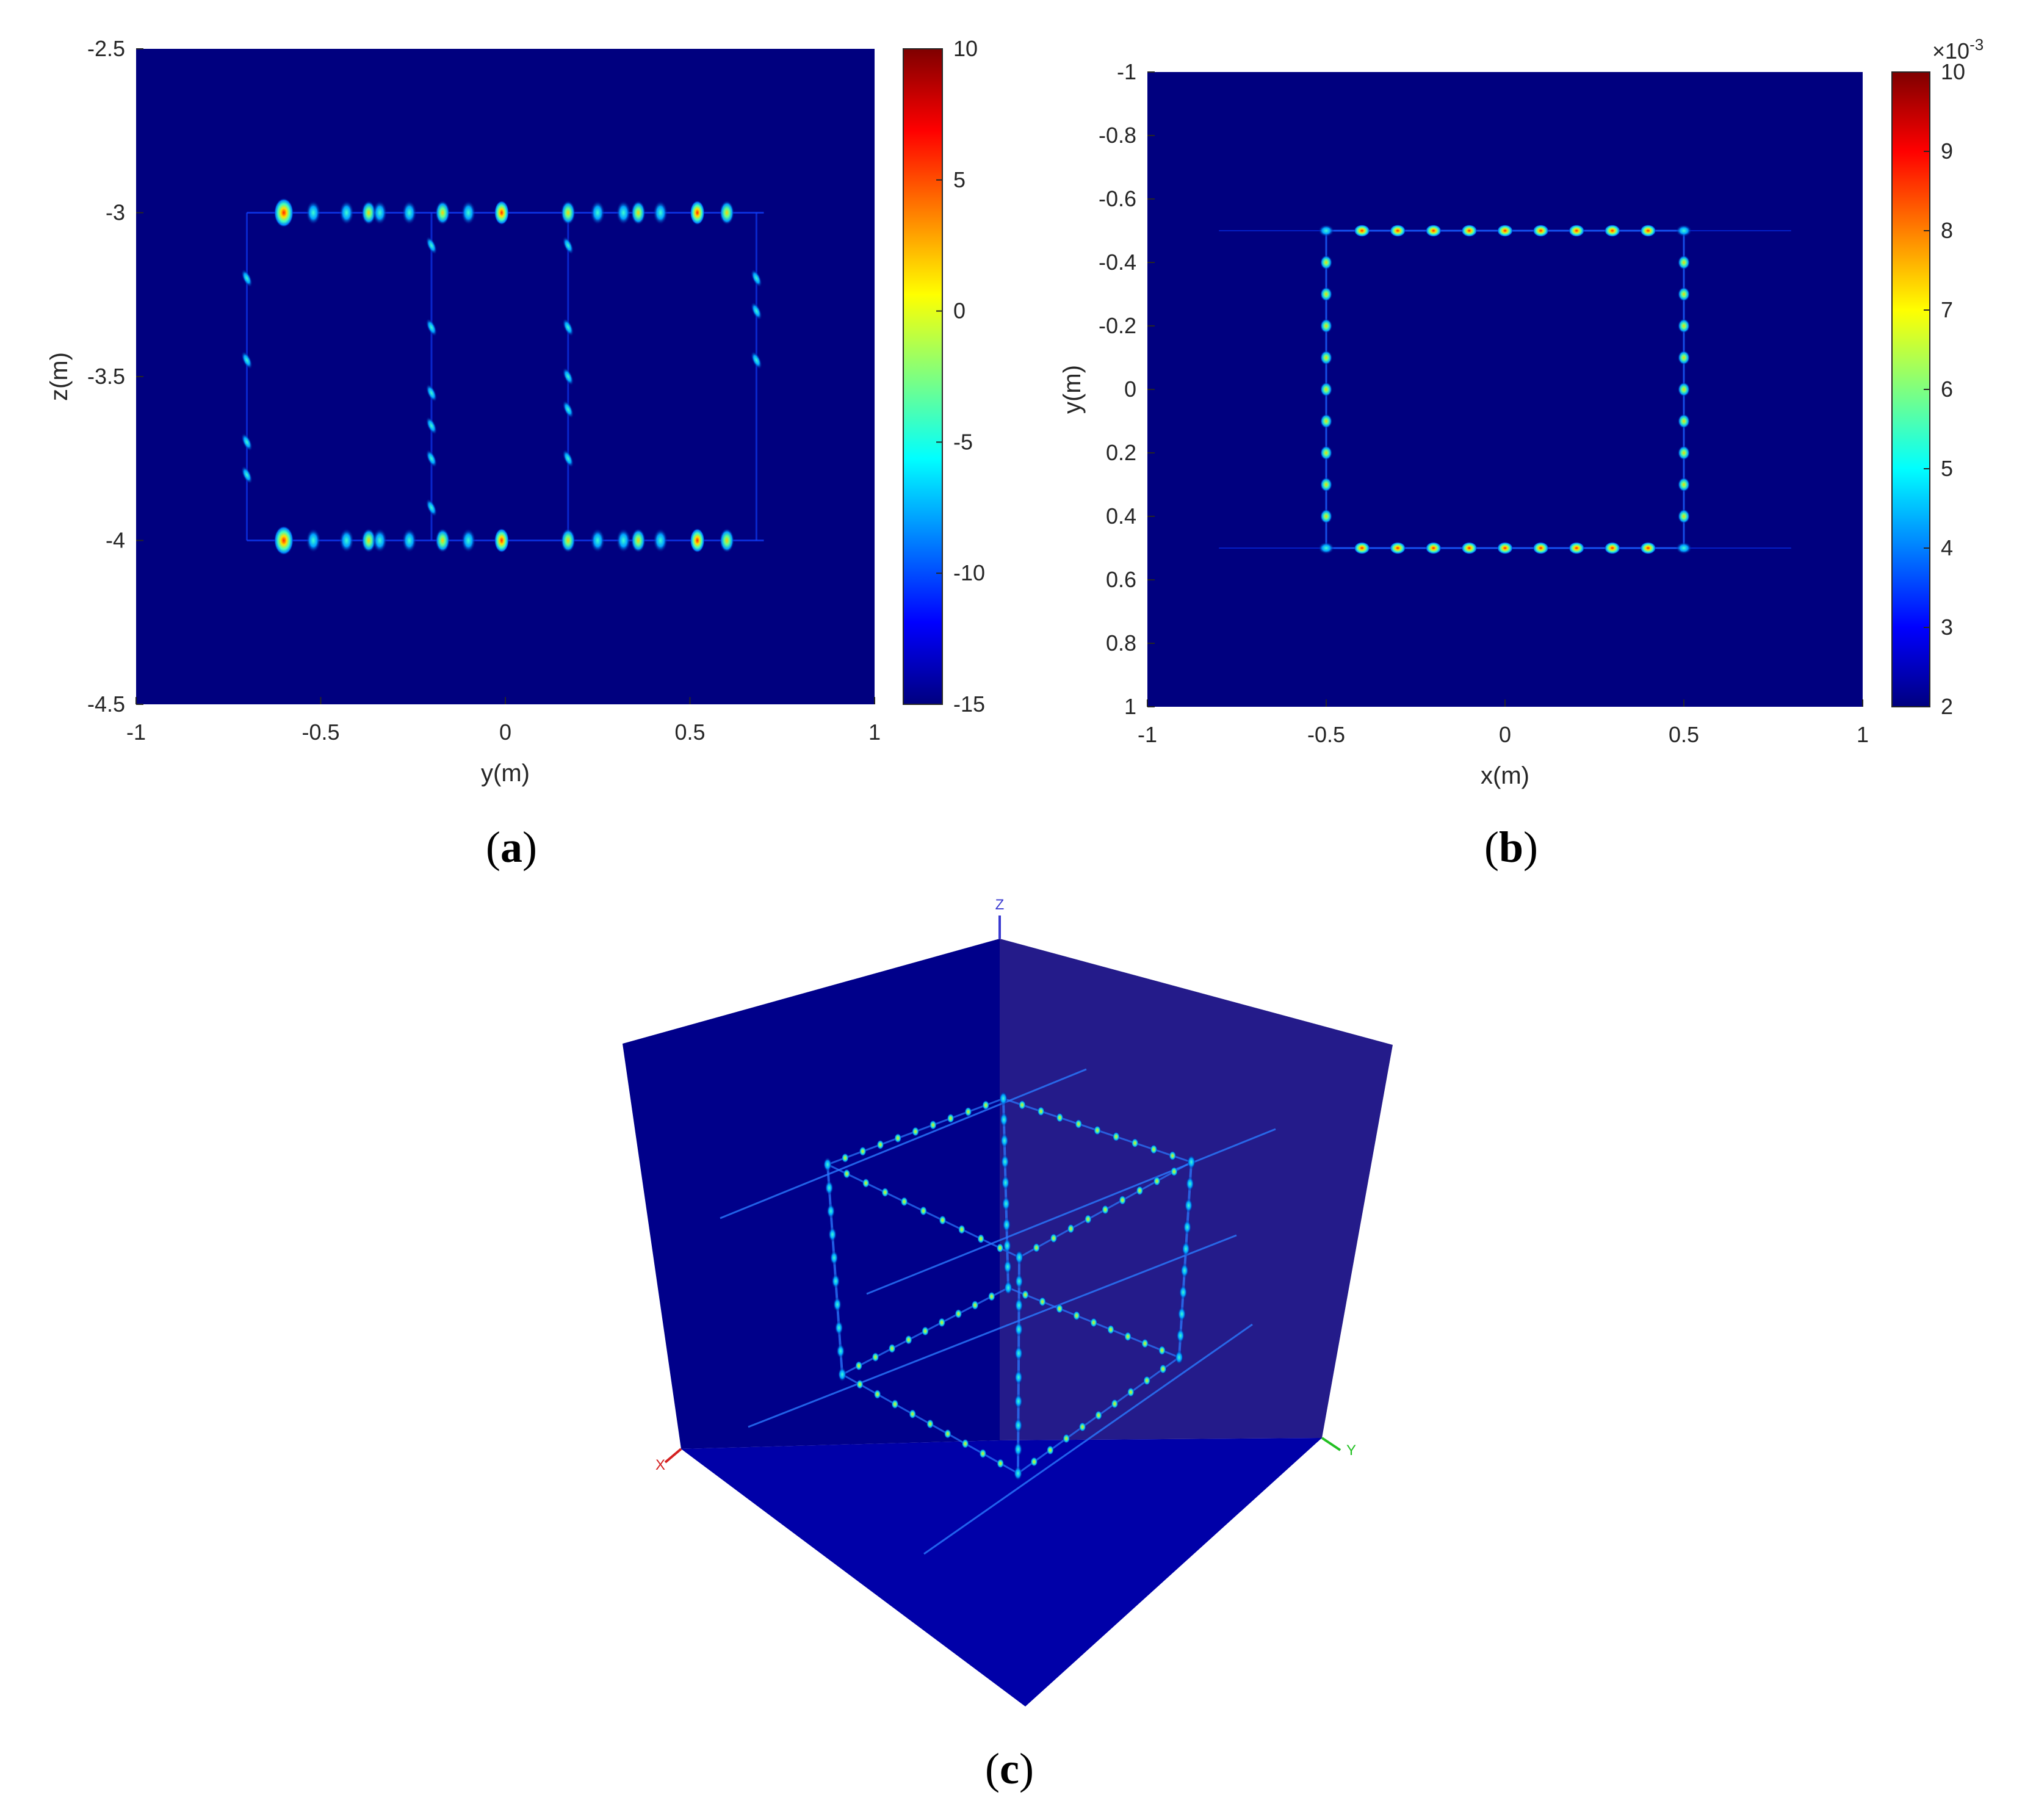 This screenshot has width=2036, height=1820. Describe the element at coordinates (963, 442) in the screenshot. I see `panel-a-cbtick-label: -5` at that location.